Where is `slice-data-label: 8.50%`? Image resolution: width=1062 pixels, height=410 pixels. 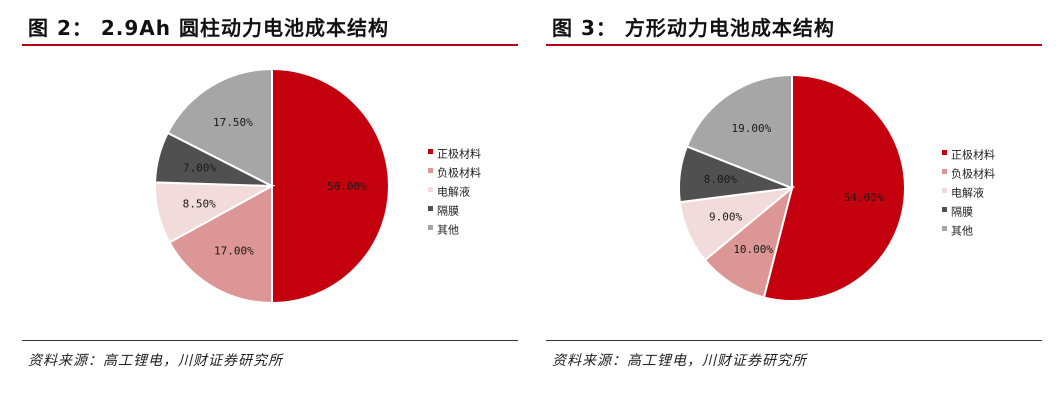
slice-data-label: 8.50% is located at coordinates (199, 204).